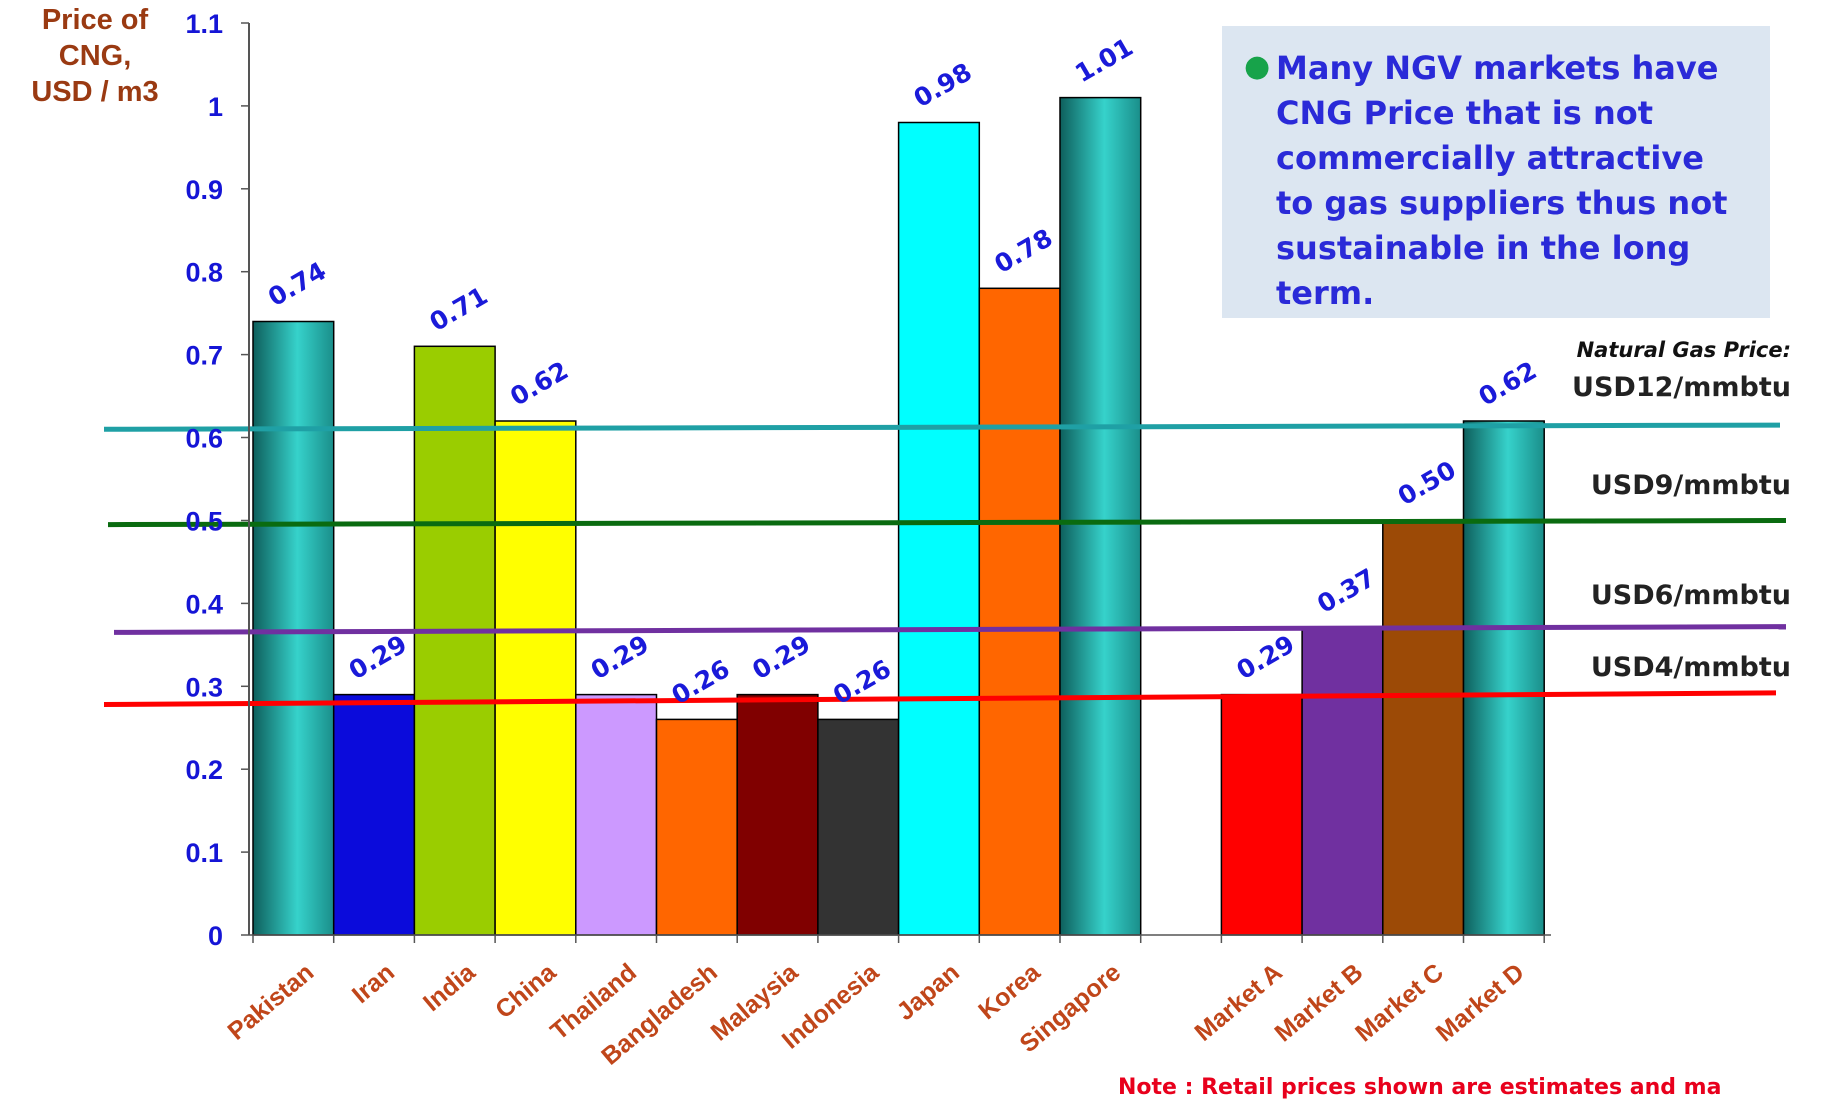  Describe the element at coordinates (204, 604) in the screenshot. I see `y-tick-label: 0.4` at that location.